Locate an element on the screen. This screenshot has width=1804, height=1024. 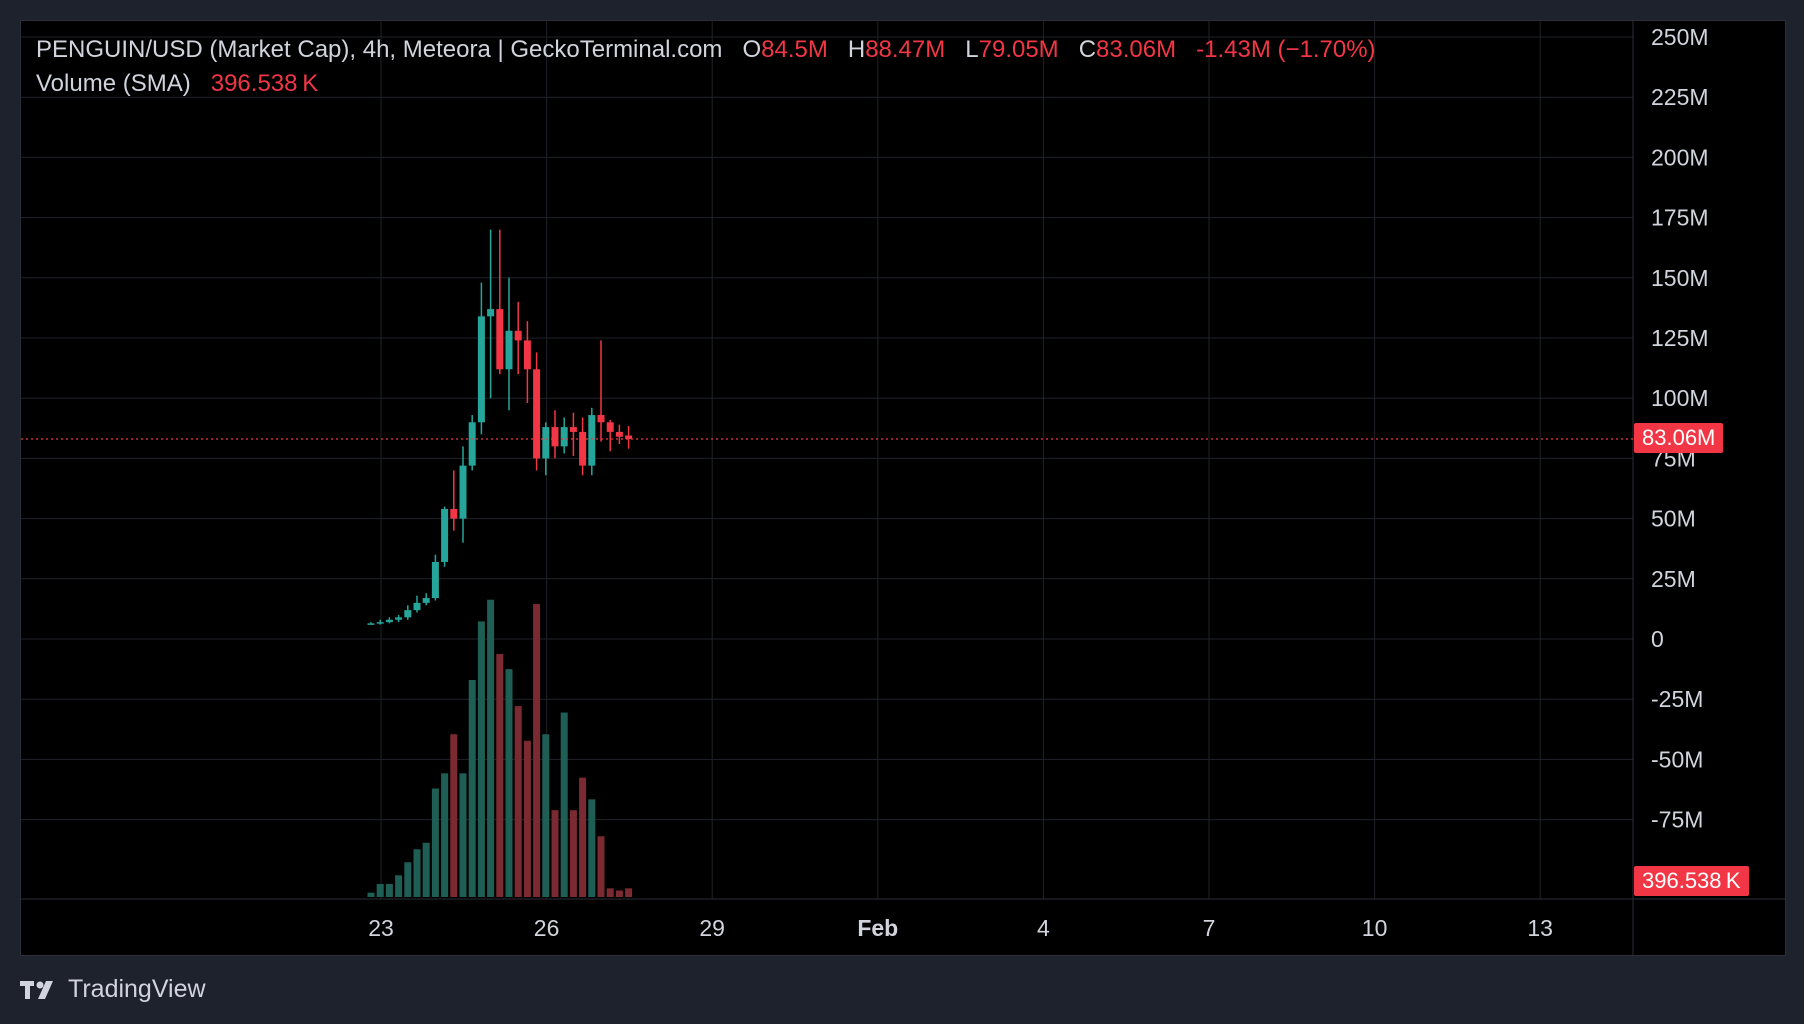
y-tick-label: -75M is located at coordinates (1677, 820).